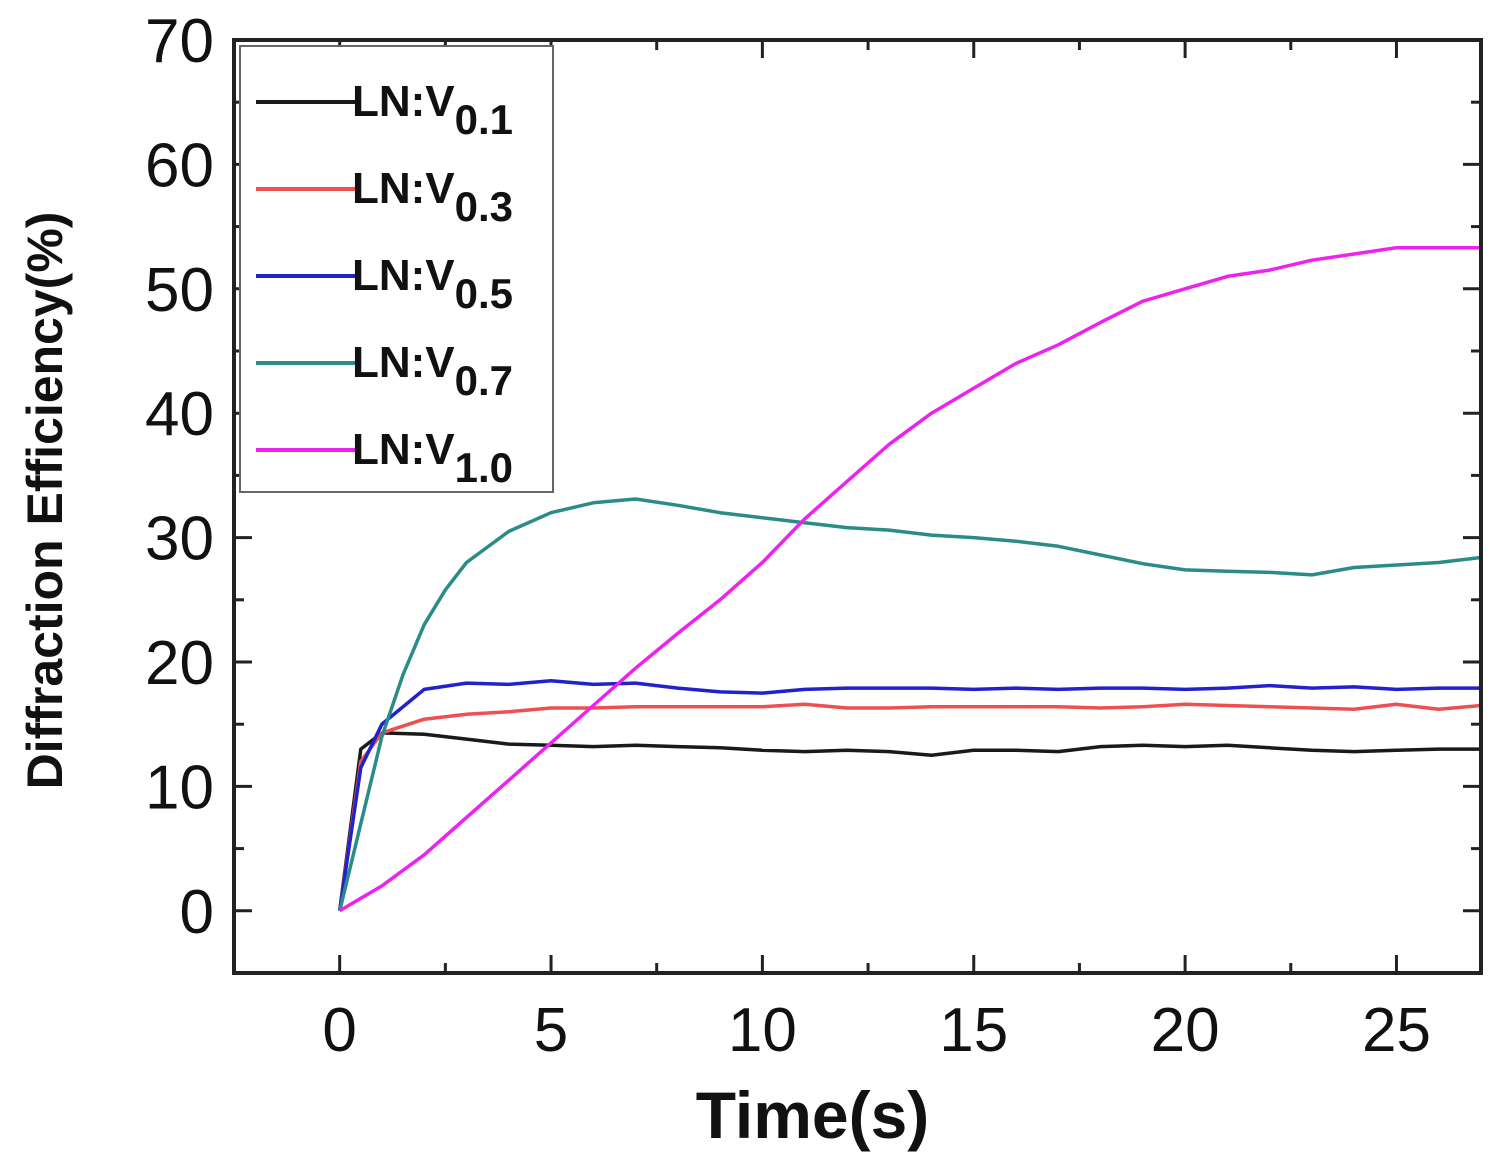 The width and height of the screenshot is (1496, 1158). Describe the element at coordinates (813, 1115) in the screenshot. I see `x-axis-title: Time(s)` at that location.